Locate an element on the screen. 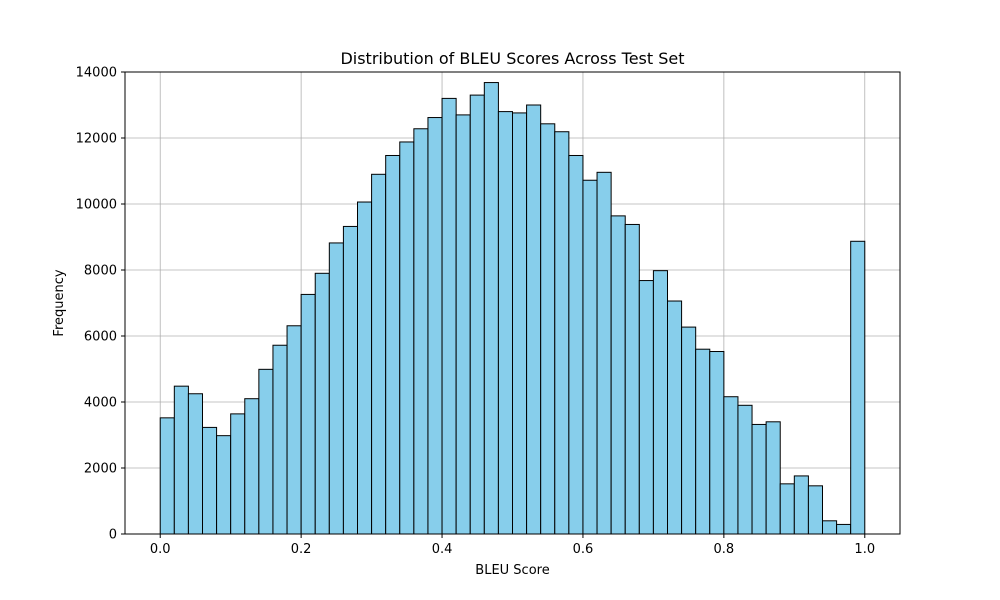 This screenshot has height=600, width=1000. y-tick-label: 10000 is located at coordinates (96, 205).